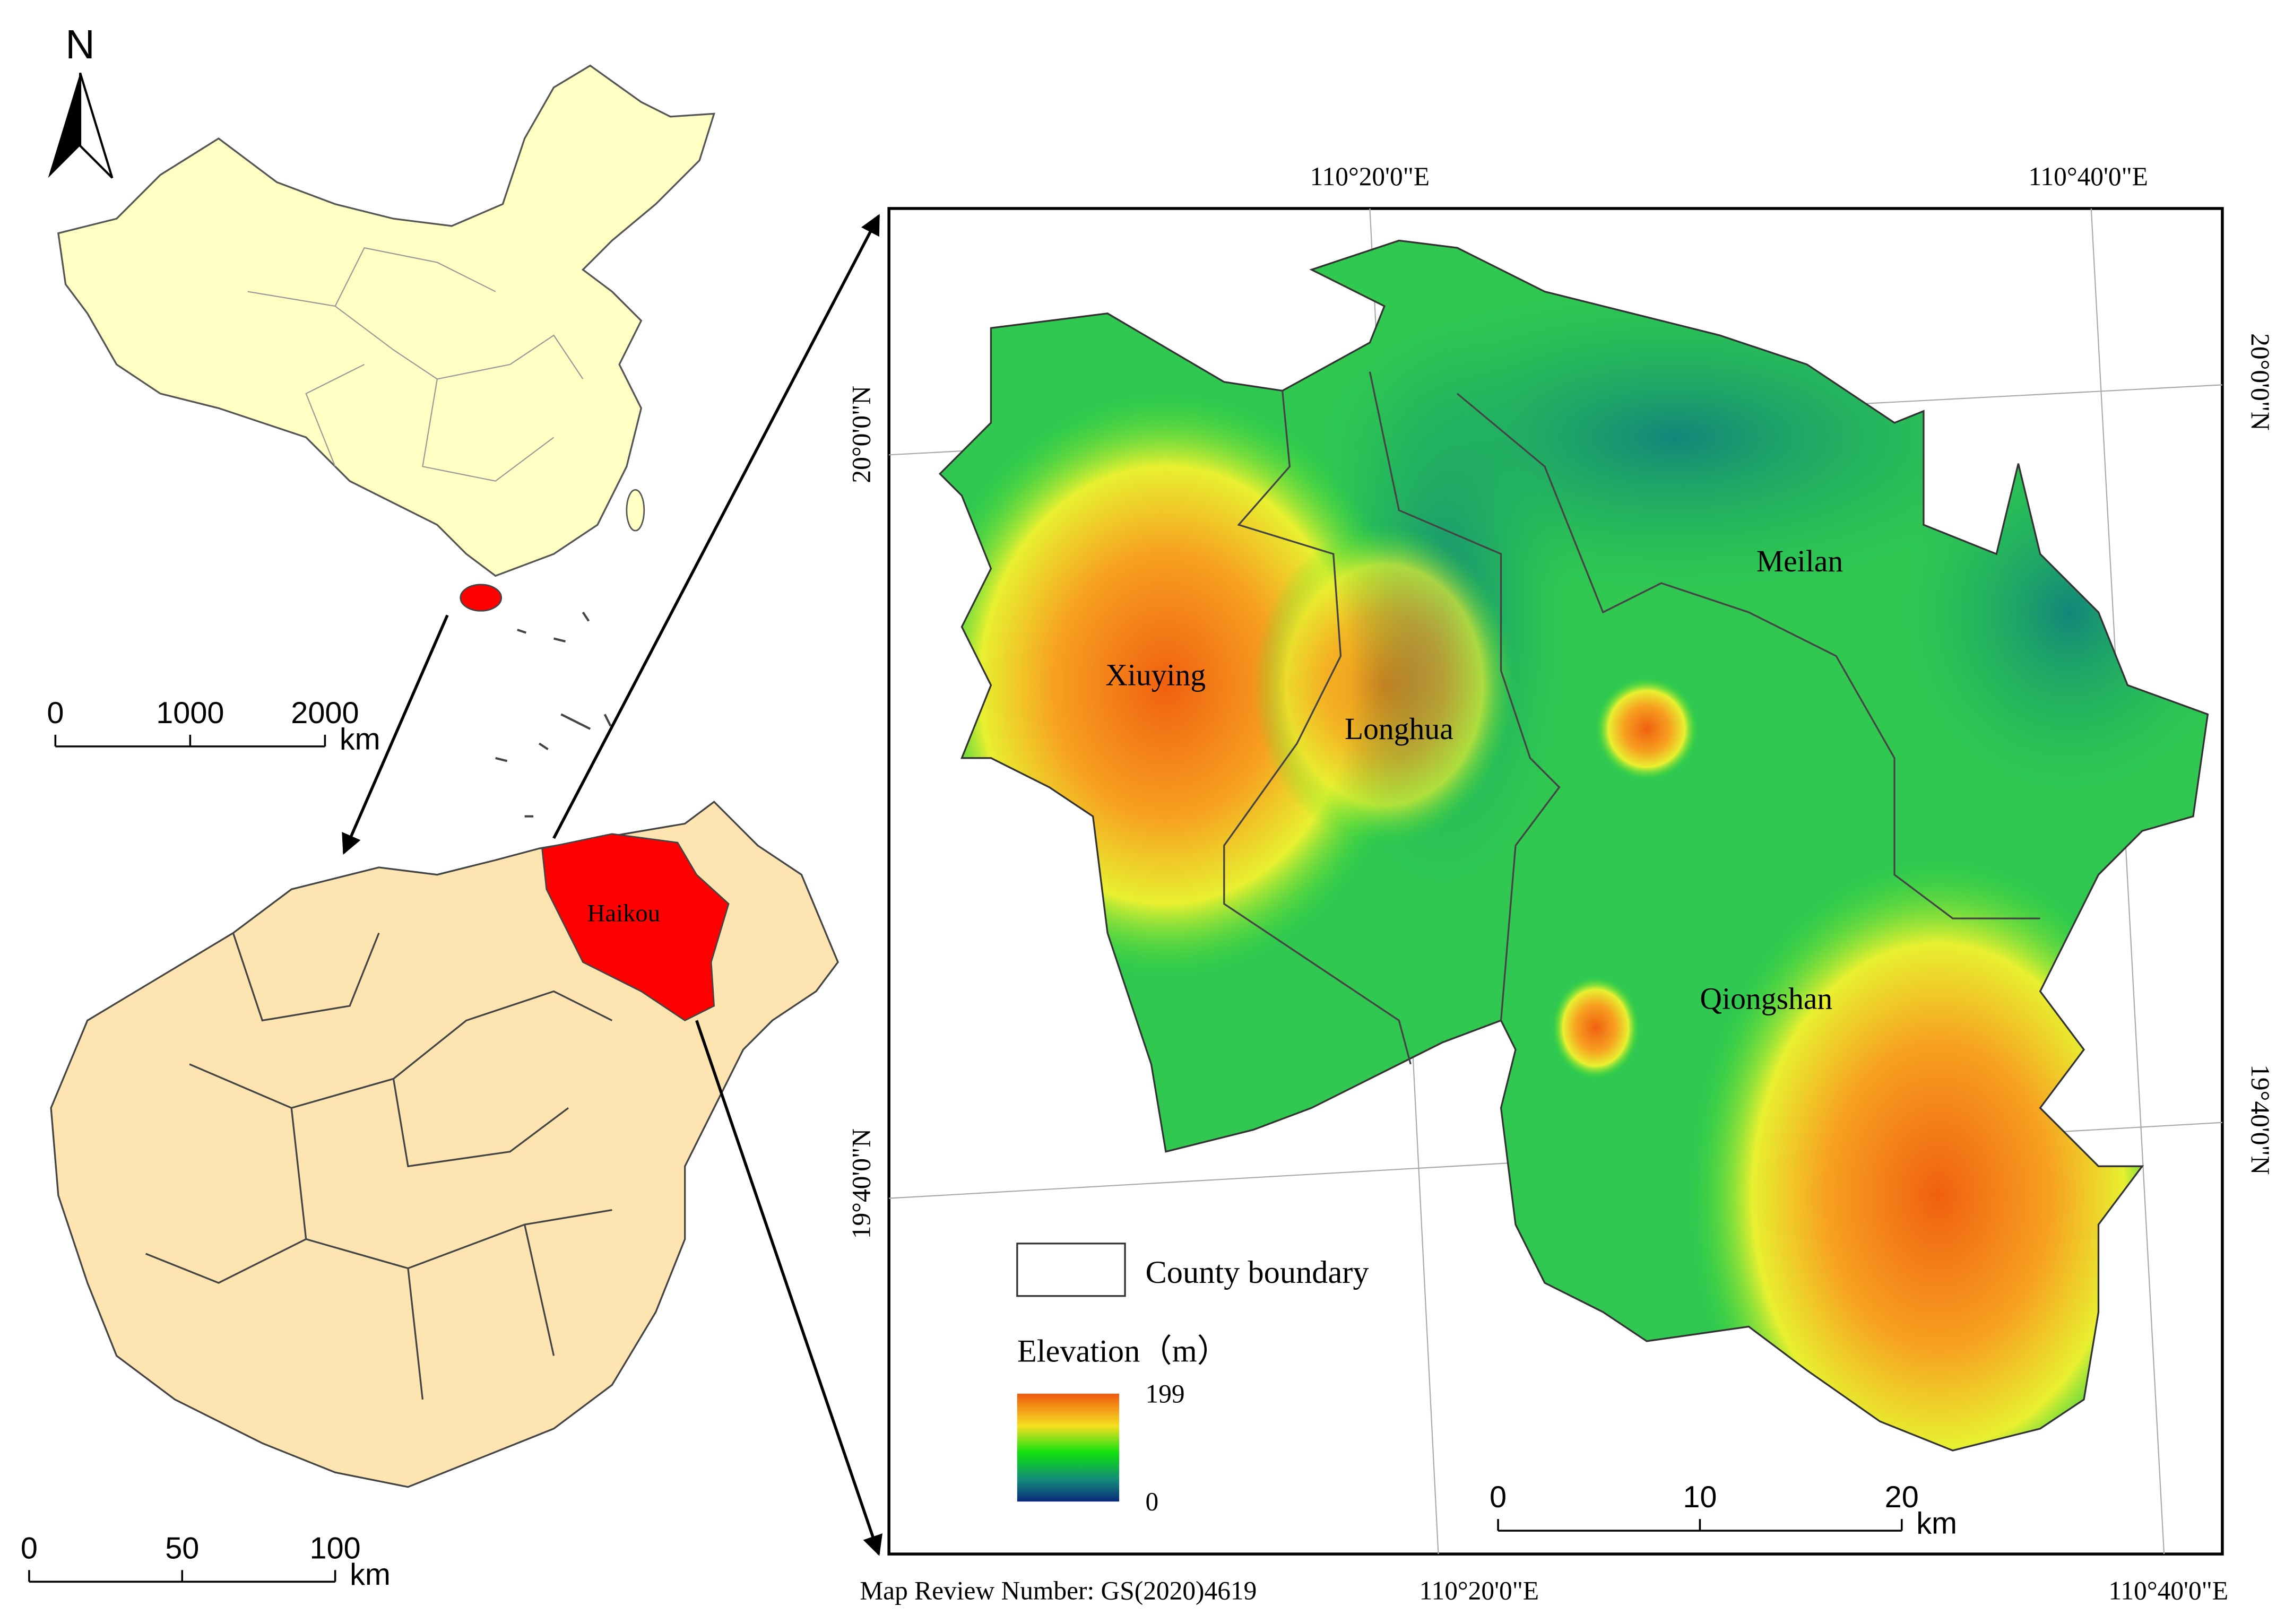 The image size is (2285, 1624). I want to click on legend-boundary-swatch, so click(1071, 1270).